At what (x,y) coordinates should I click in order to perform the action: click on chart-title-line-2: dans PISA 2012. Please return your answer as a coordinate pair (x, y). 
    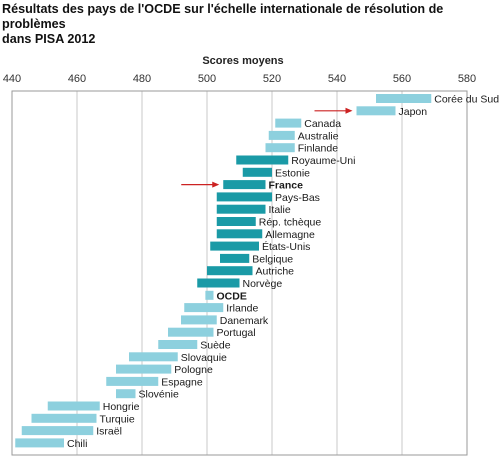
    Looking at the image, I should click on (49, 39).